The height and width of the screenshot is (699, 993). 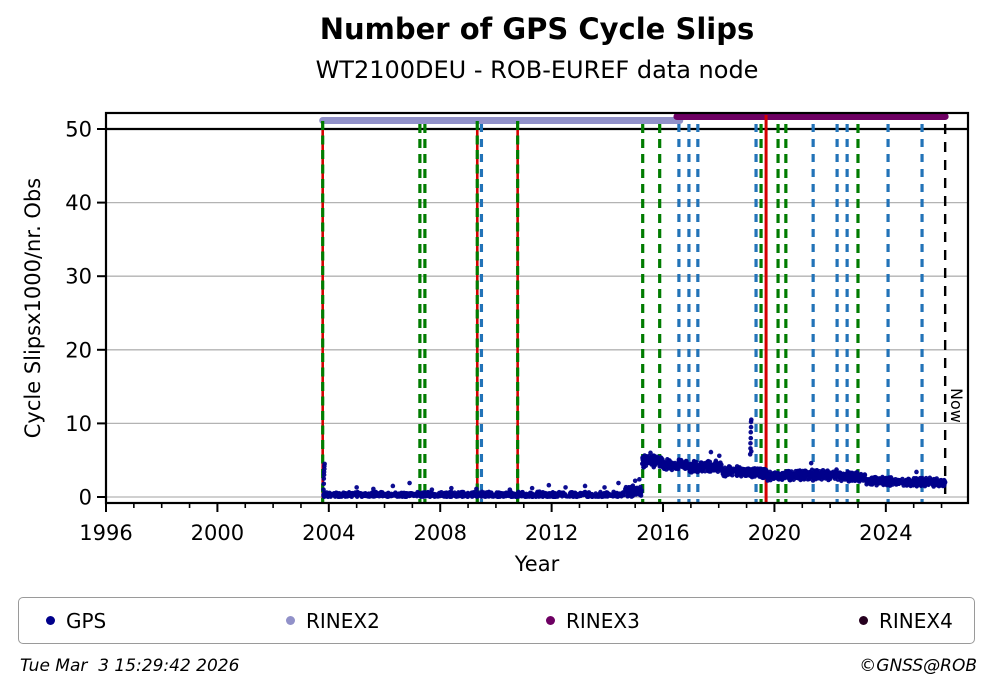 I want to click on timestamp-text: Tue Mar 3 15:29:42 2026, so click(x=130, y=666).